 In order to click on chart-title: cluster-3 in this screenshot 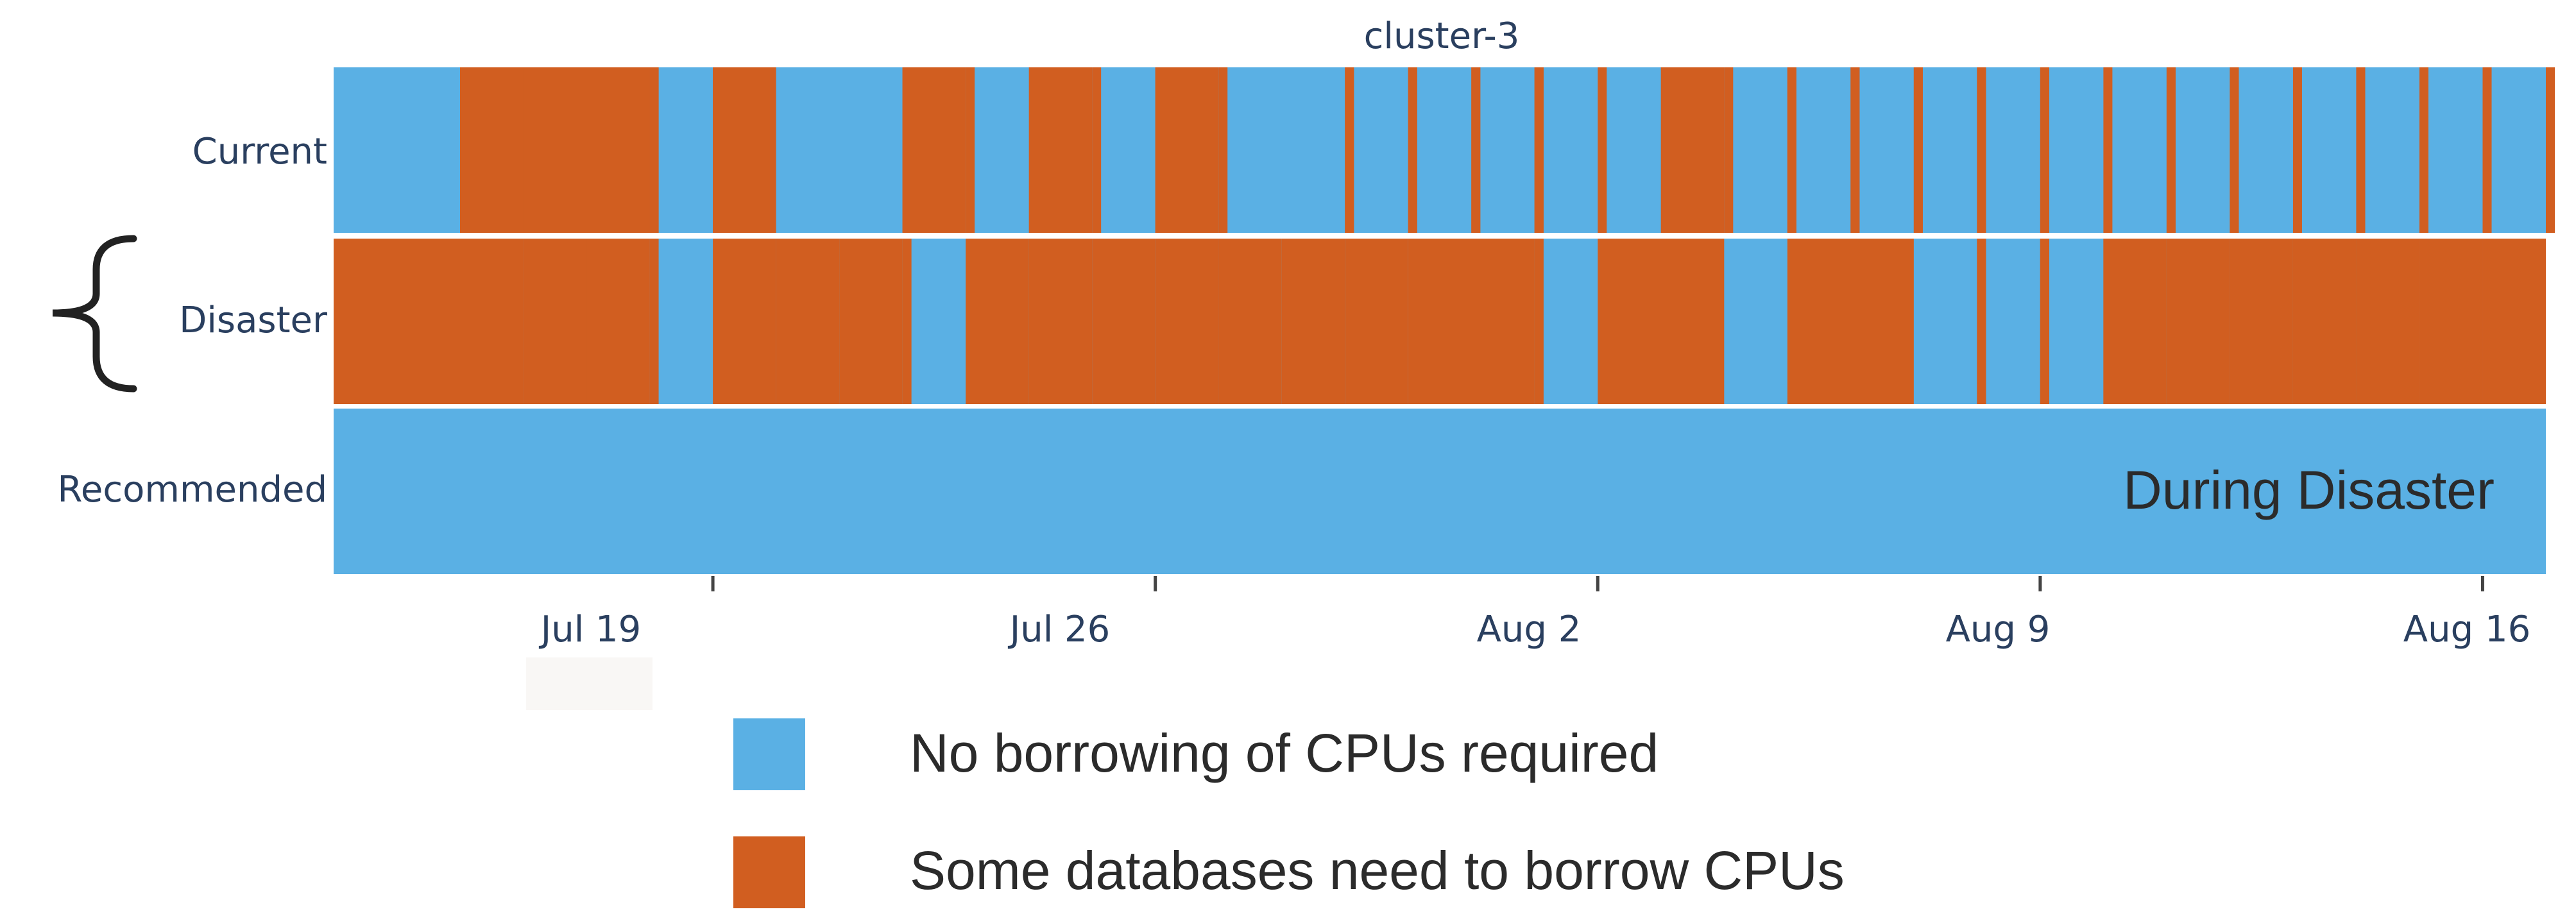, I will do `click(1442, 36)`.